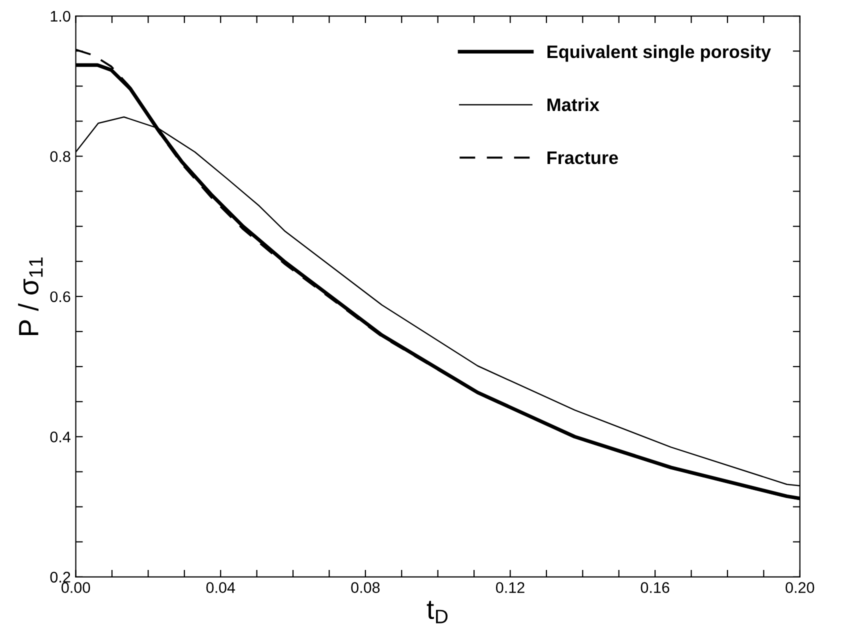 Image resolution: width=842 pixels, height=641 pixels. I want to click on legend-label: Equivalent single porosity, so click(659, 53).